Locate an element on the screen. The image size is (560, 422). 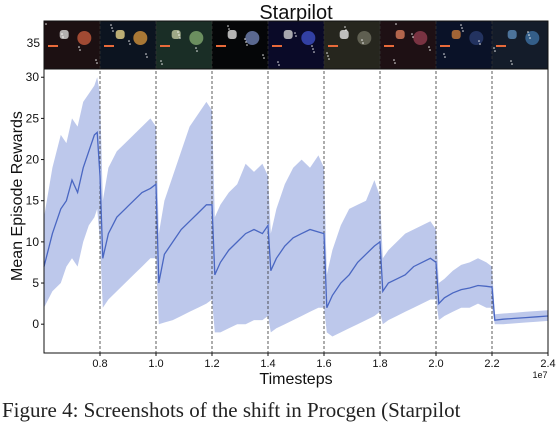
x-tick-label: 1.8 is located at coordinates (379, 364).